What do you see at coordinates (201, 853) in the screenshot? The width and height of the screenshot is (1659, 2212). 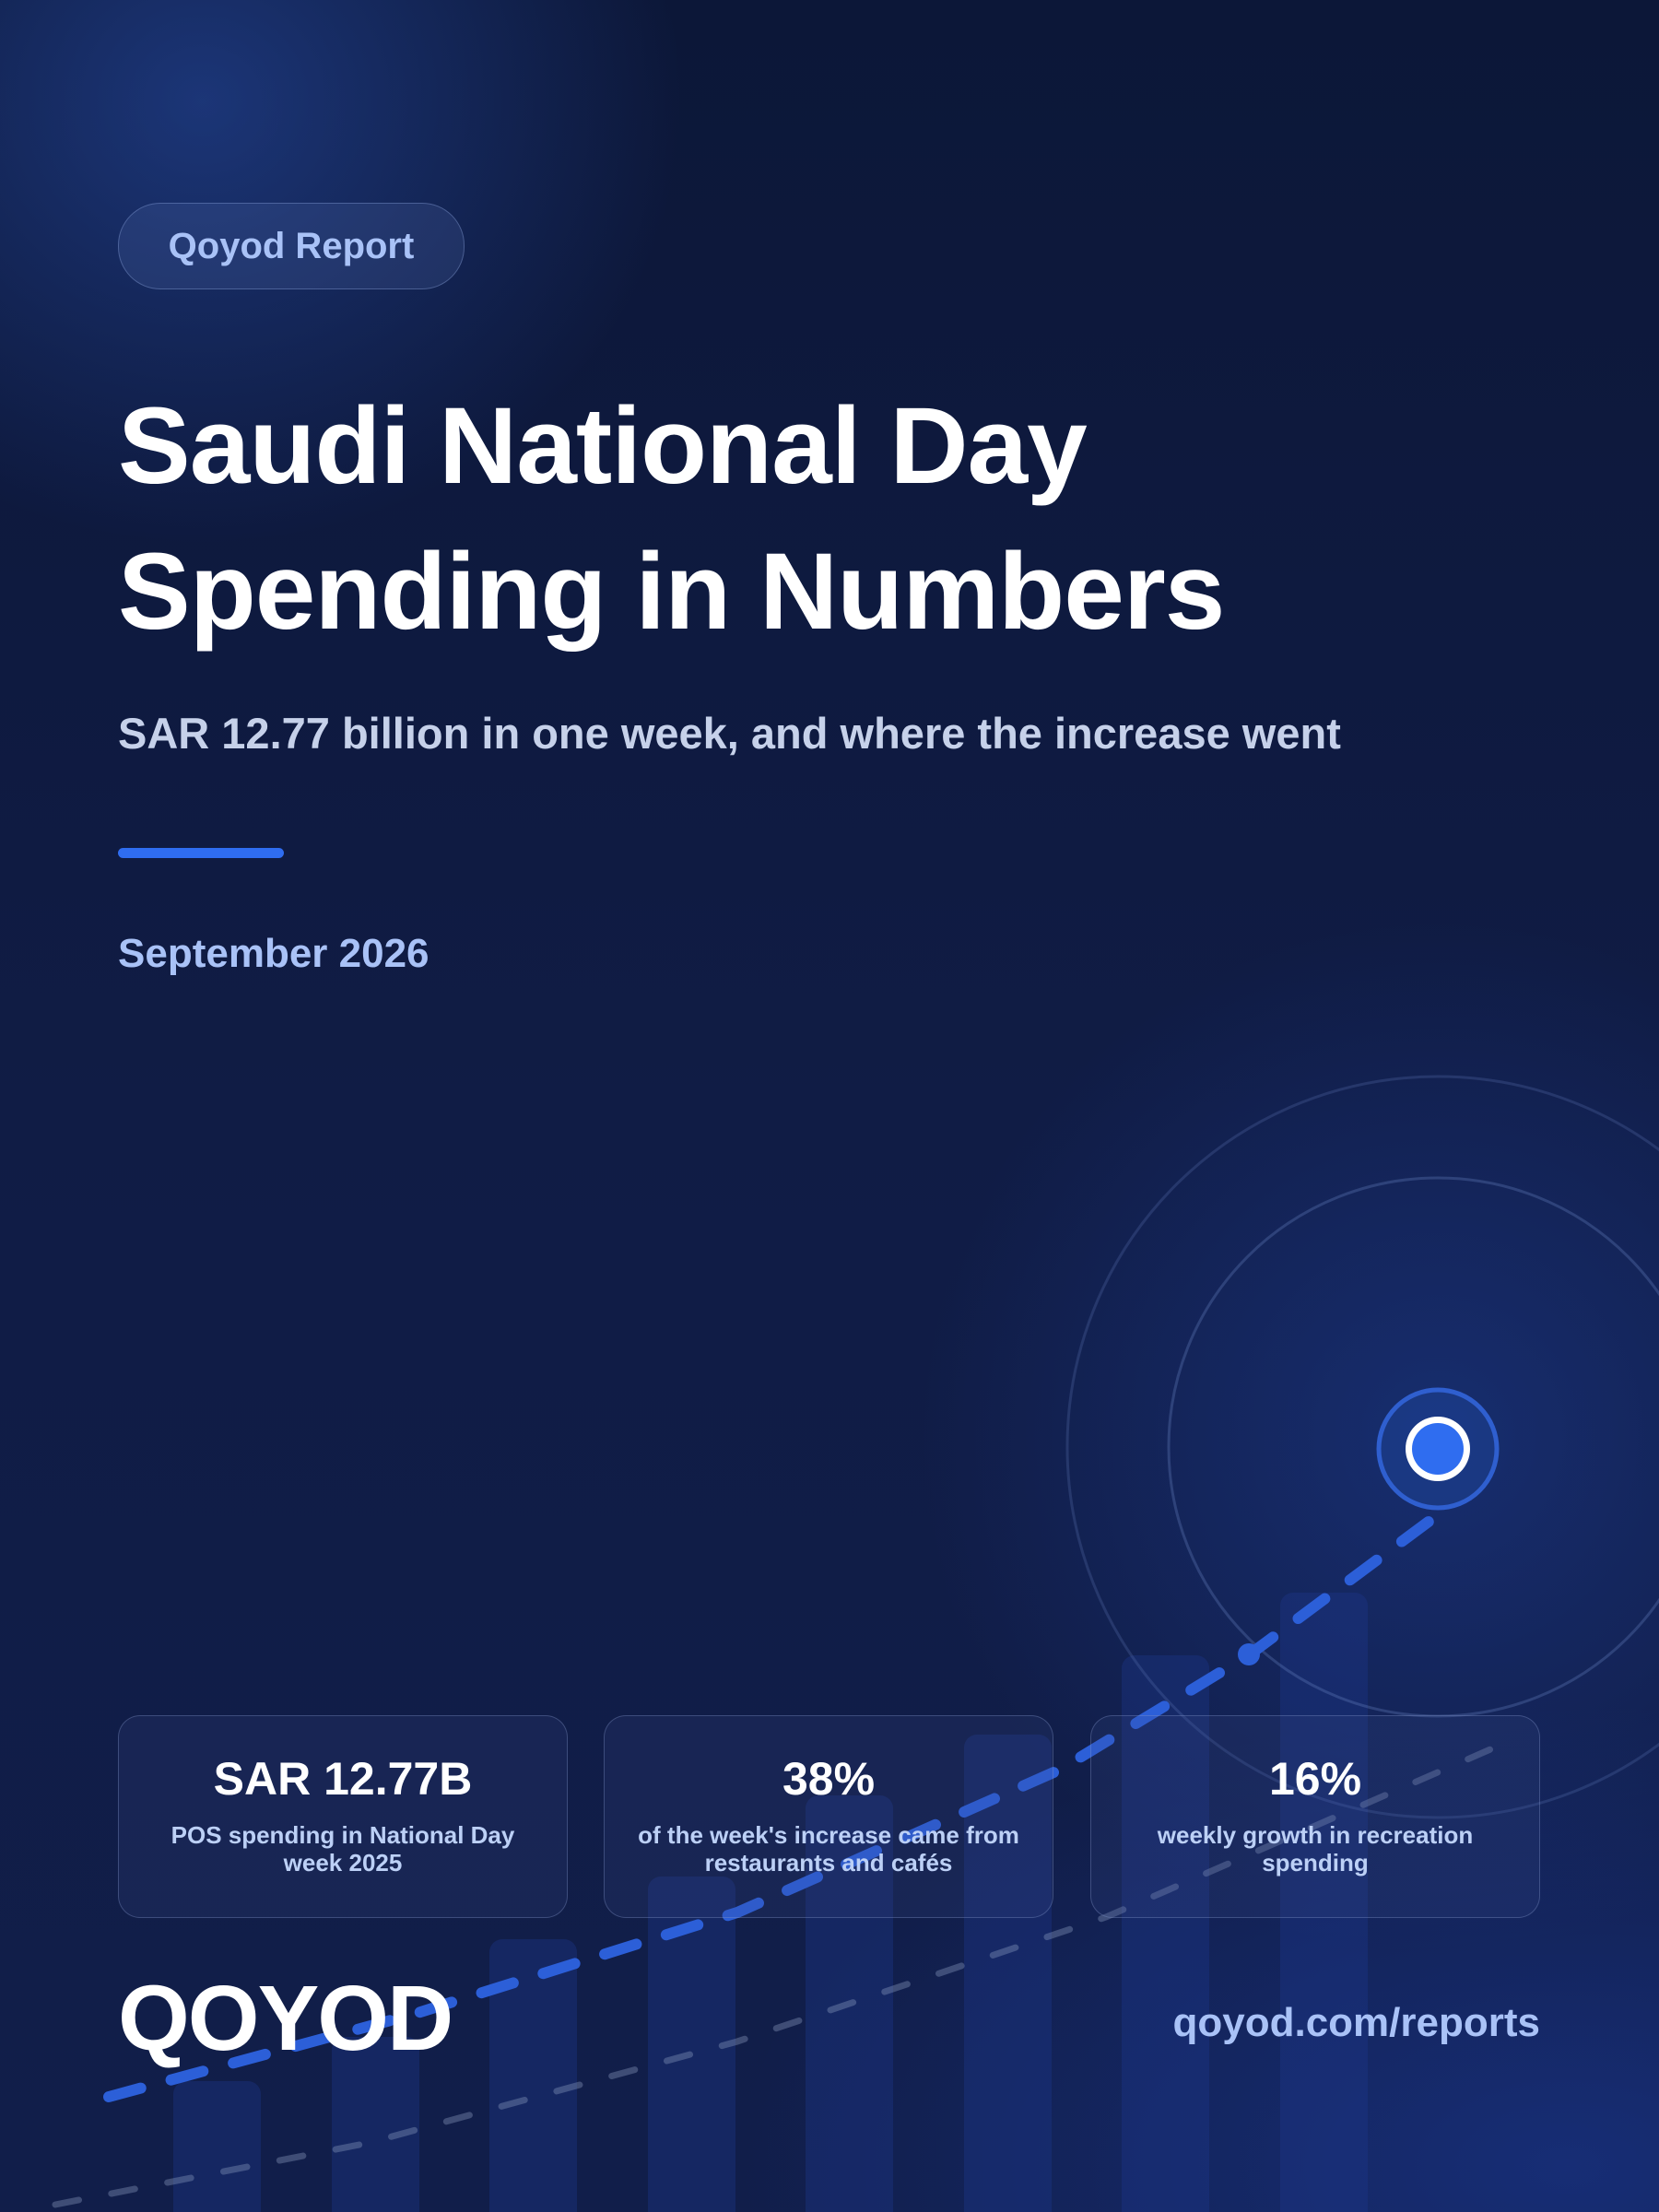 I see `accent-divider` at bounding box center [201, 853].